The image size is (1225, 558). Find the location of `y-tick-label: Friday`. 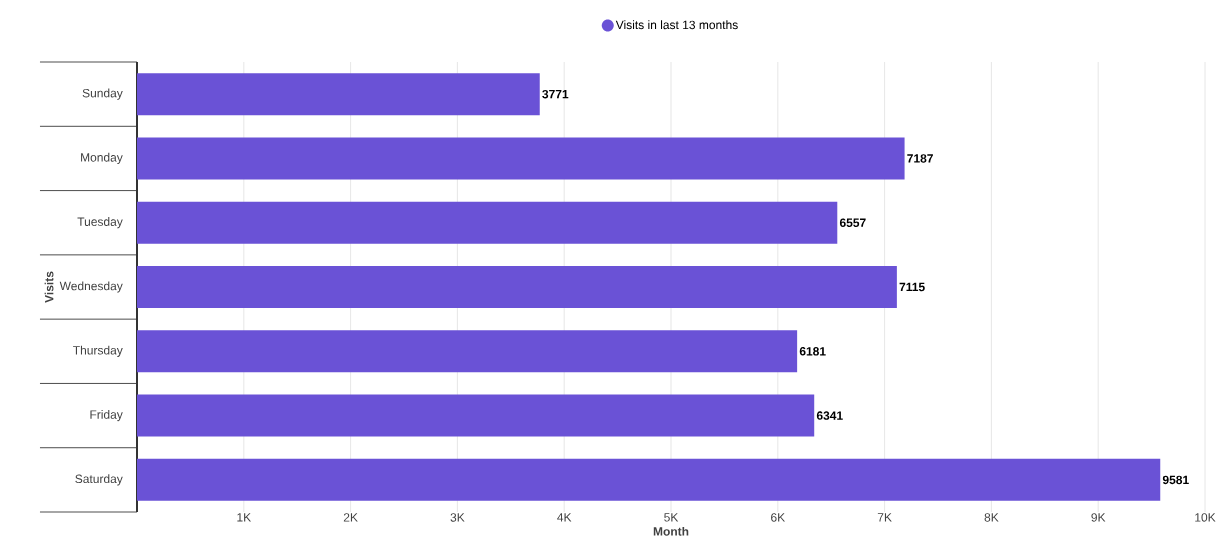

y-tick-label: Friday is located at coordinates (106, 415).